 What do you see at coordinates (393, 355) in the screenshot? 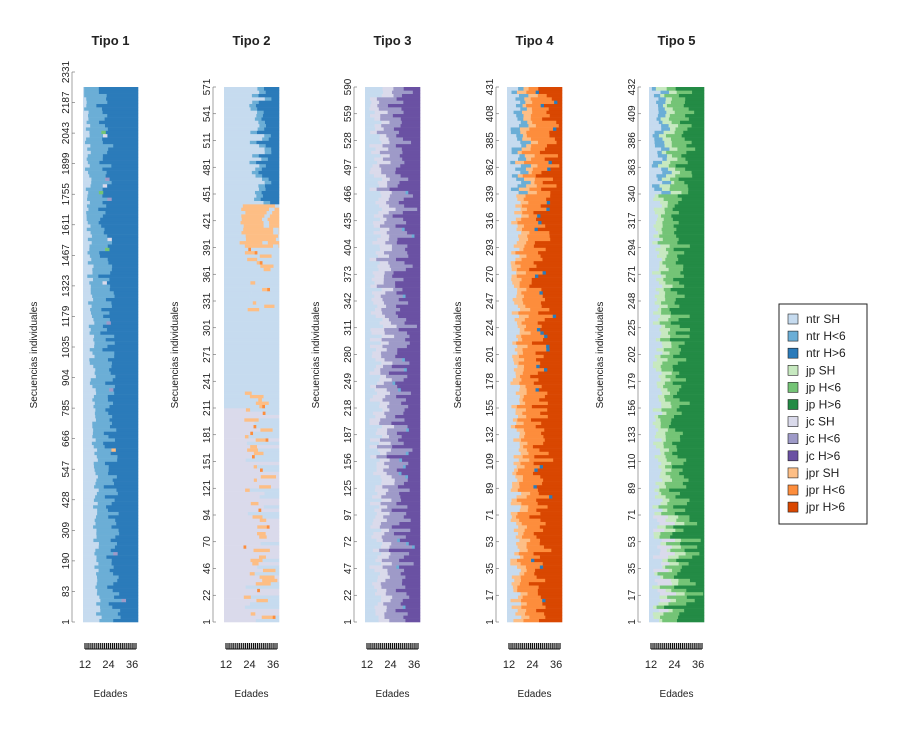
I see `sequence-rows` at bounding box center [393, 355].